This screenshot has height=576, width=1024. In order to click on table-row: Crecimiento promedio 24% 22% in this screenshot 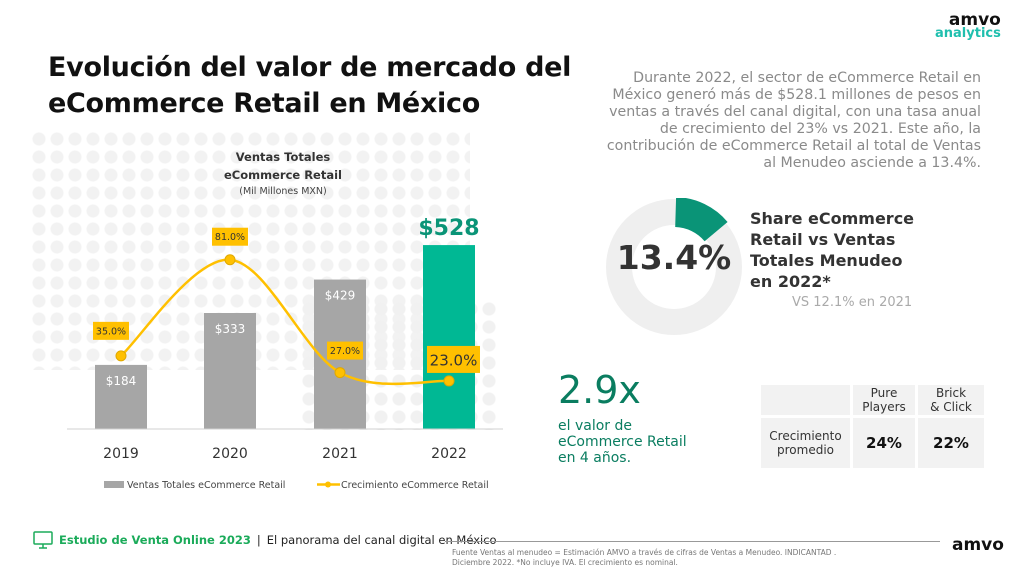, I will do `click(872, 443)`.